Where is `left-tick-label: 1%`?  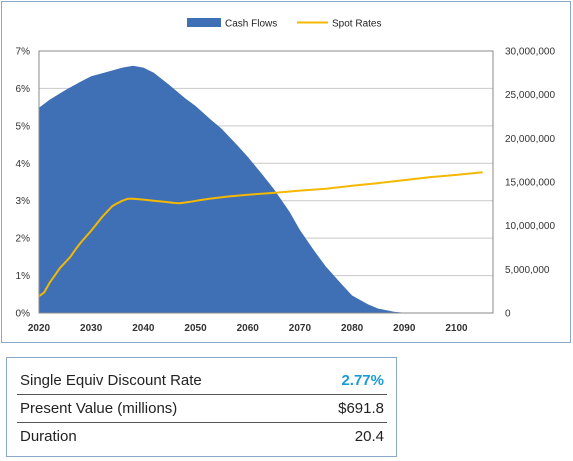
left-tick-label: 1% is located at coordinates (23, 276).